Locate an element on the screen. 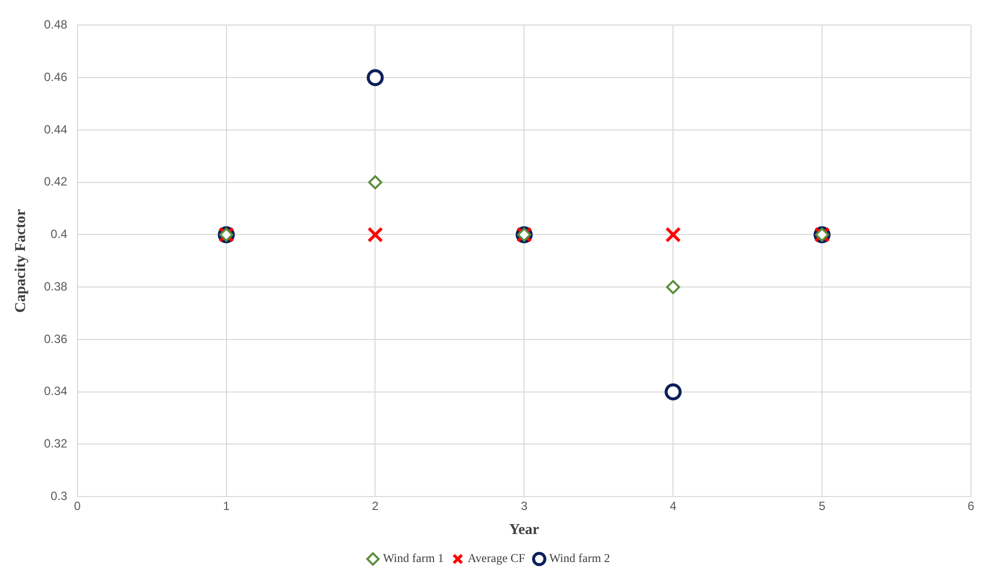  x-tick-label: 1 is located at coordinates (226, 506).